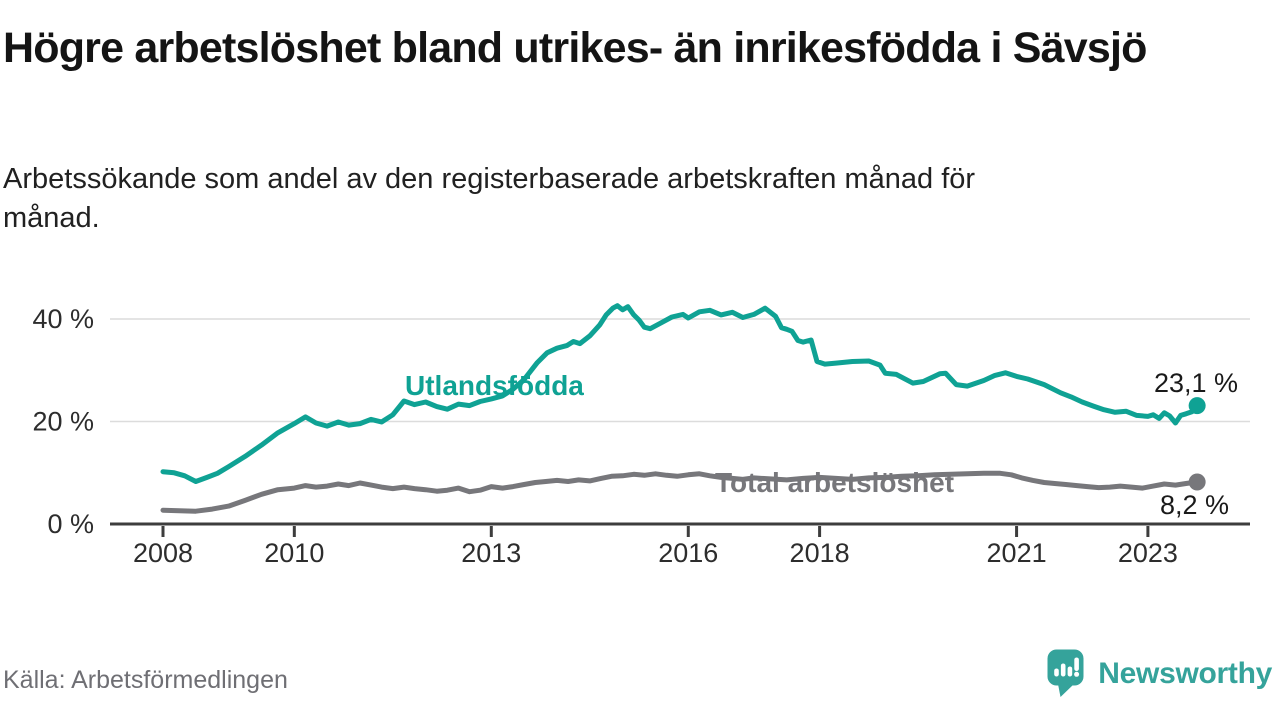  What do you see at coordinates (63, 422) in the screenshot?
I see `y-axis-tick-label: 20 %` at bounding box center [63, 422].